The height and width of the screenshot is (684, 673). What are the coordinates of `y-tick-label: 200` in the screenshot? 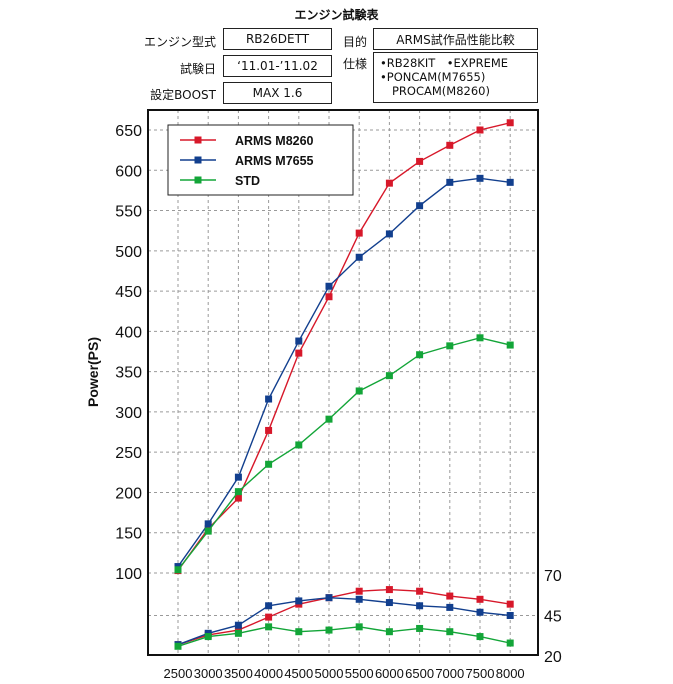 It's located at (128, 493).